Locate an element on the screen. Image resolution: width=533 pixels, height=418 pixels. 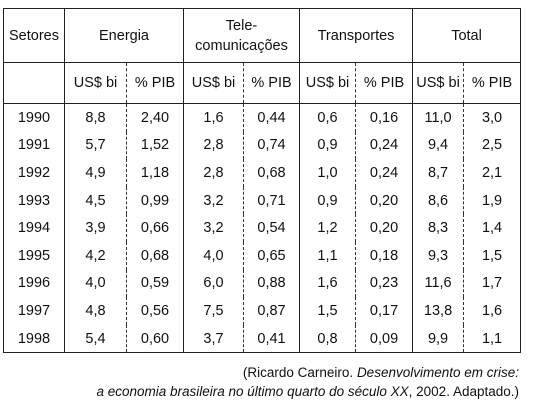
table-row: 1990 8,8 2,40 1,6 0,44 0,6 0,16 11,0 3,0 is located at coordinates (262, 117).